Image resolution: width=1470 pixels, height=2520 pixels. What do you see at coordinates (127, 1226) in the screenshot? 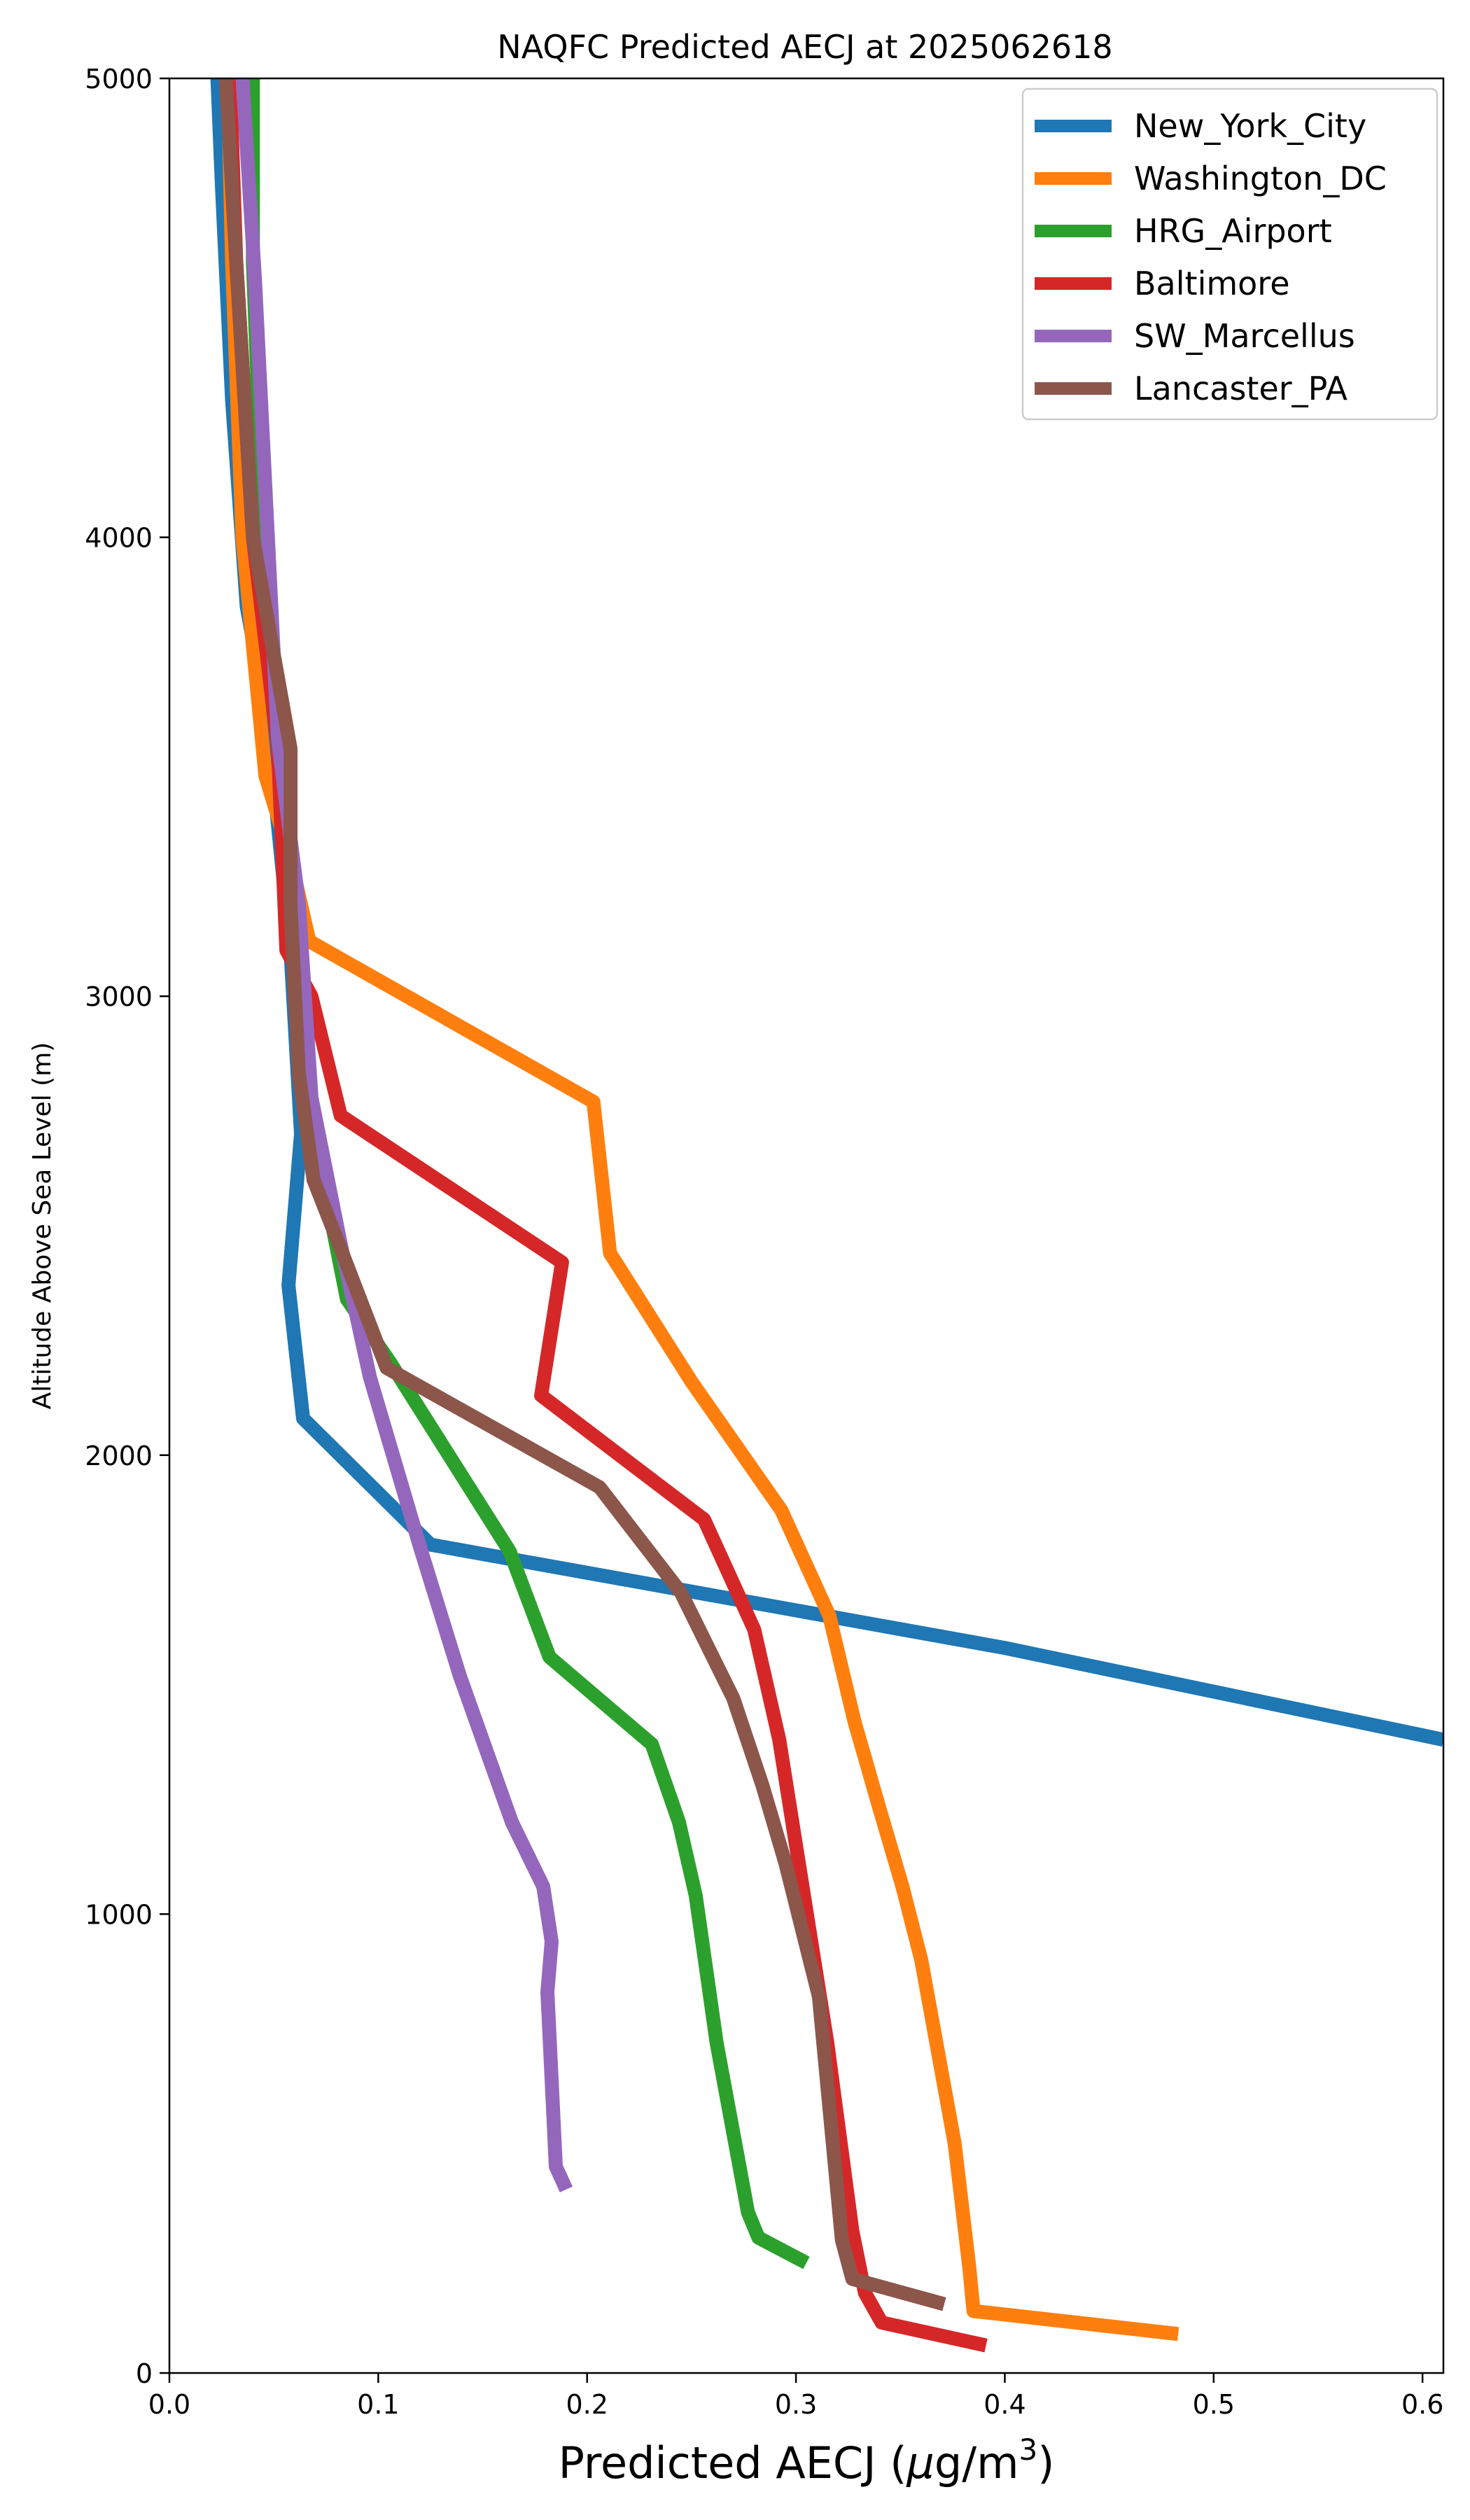
I see `y-axis: 0 1000 2000 3000 4000 5000` at bounding box center [127, 1226].